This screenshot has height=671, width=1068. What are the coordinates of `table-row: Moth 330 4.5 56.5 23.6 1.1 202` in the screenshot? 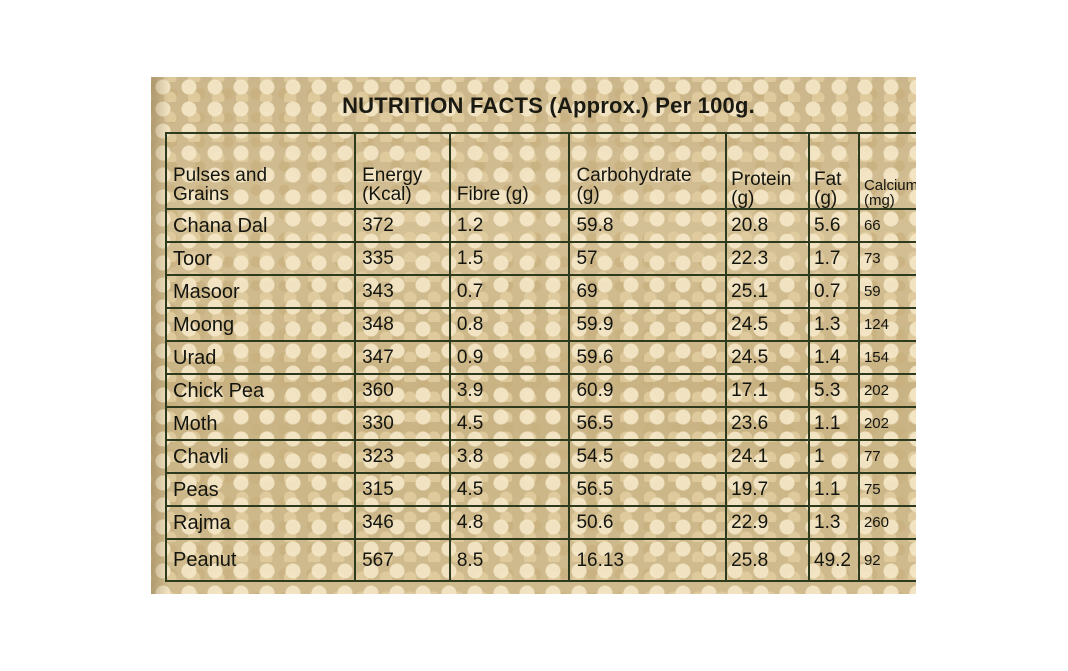 It's located at (540, 423).